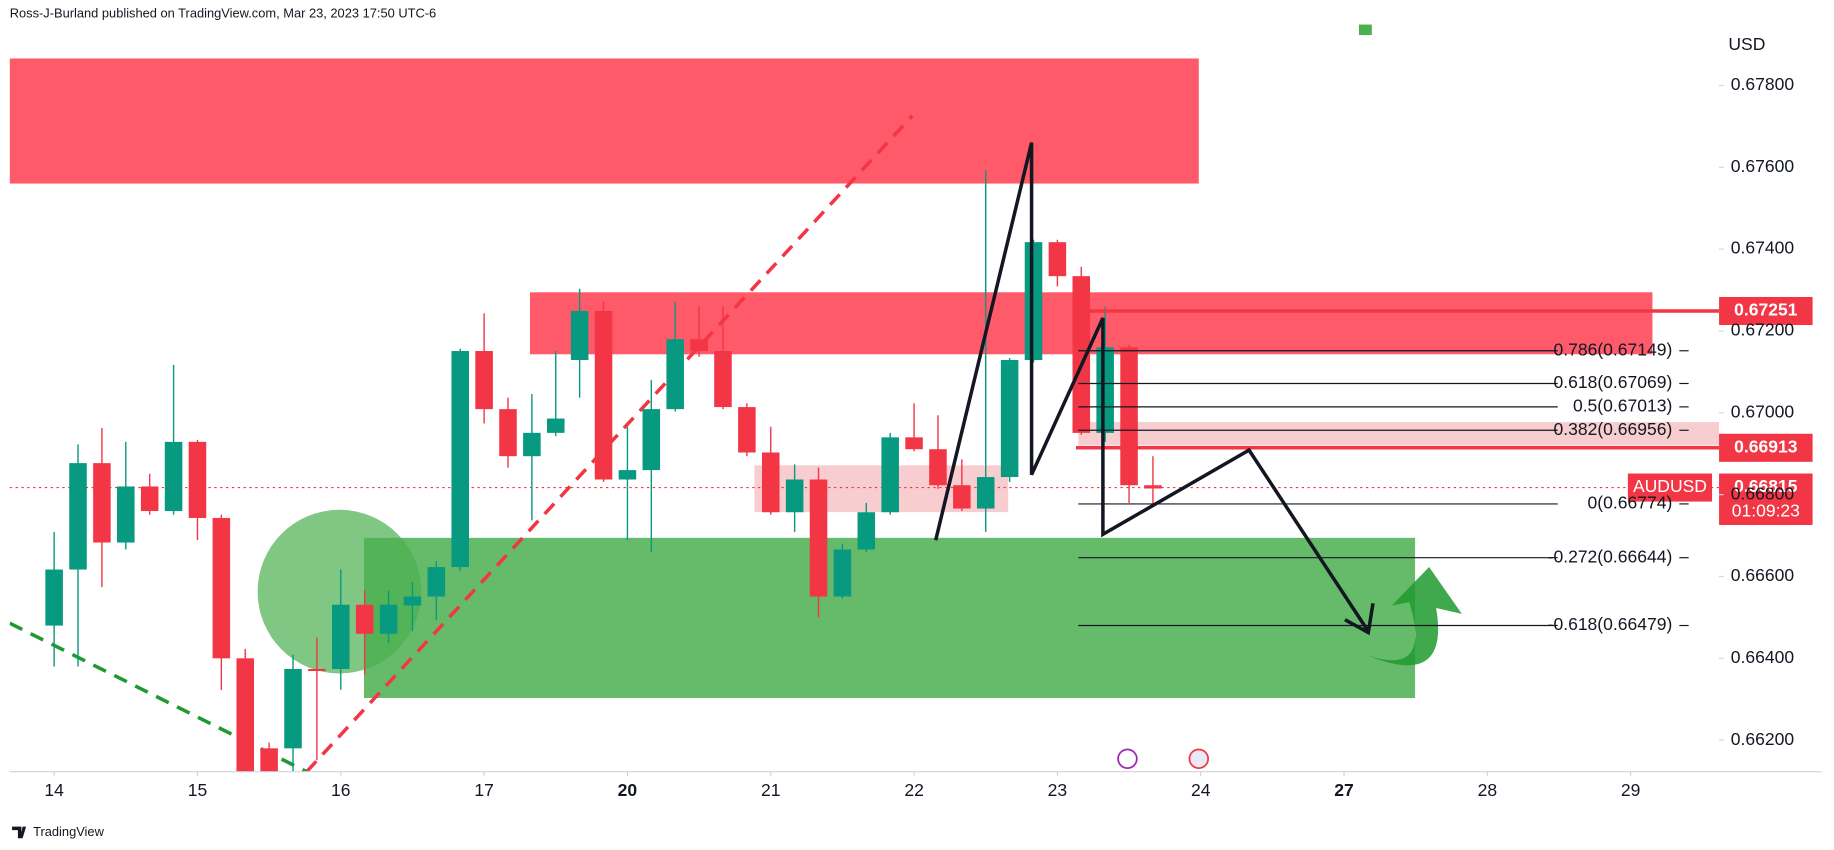  What do you see at coordinates (770, 790) in the screenshot?
I see `x-tick-label: 21` at bounding box center [770, 790].